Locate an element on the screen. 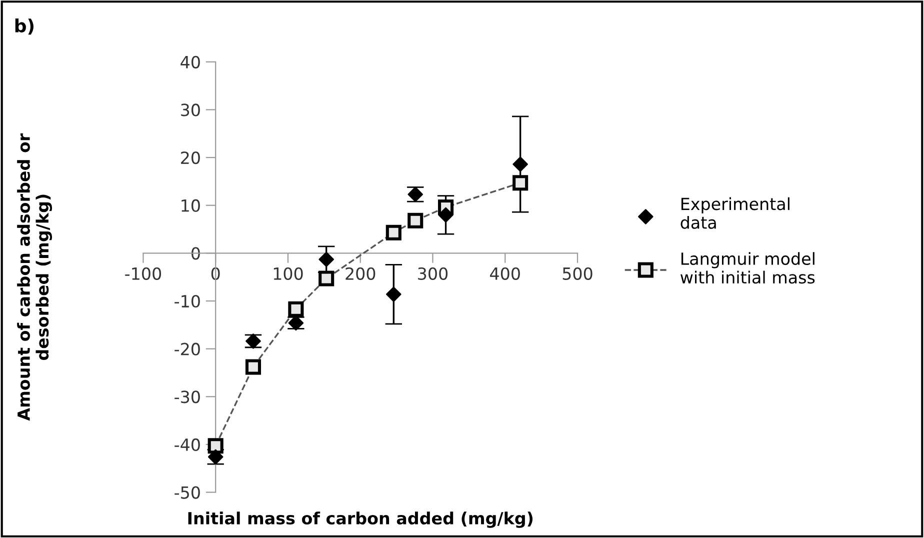 Image resolution: width=924 pixels, height=538 pixels. x-tick-label: 500 is located at coordinates (577, 273).